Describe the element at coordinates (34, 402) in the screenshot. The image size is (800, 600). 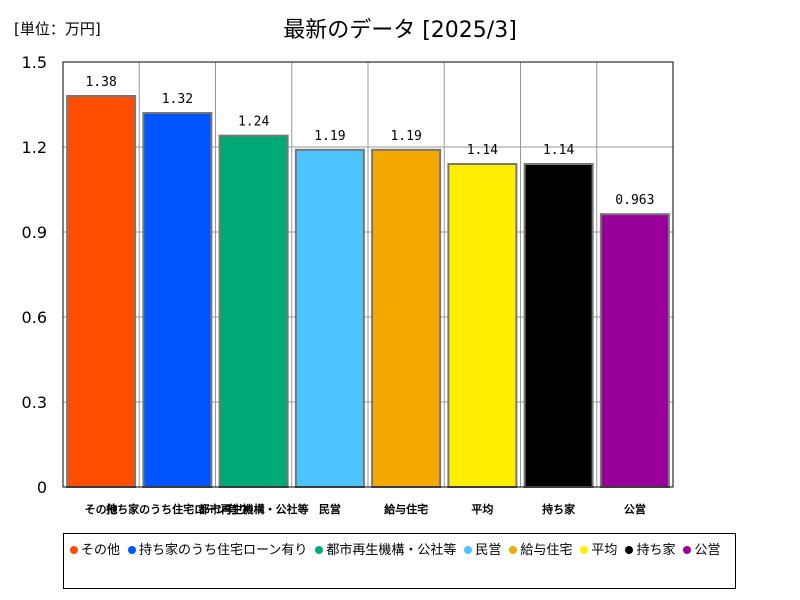
I see `y-tick-label: 0.3` at that location.